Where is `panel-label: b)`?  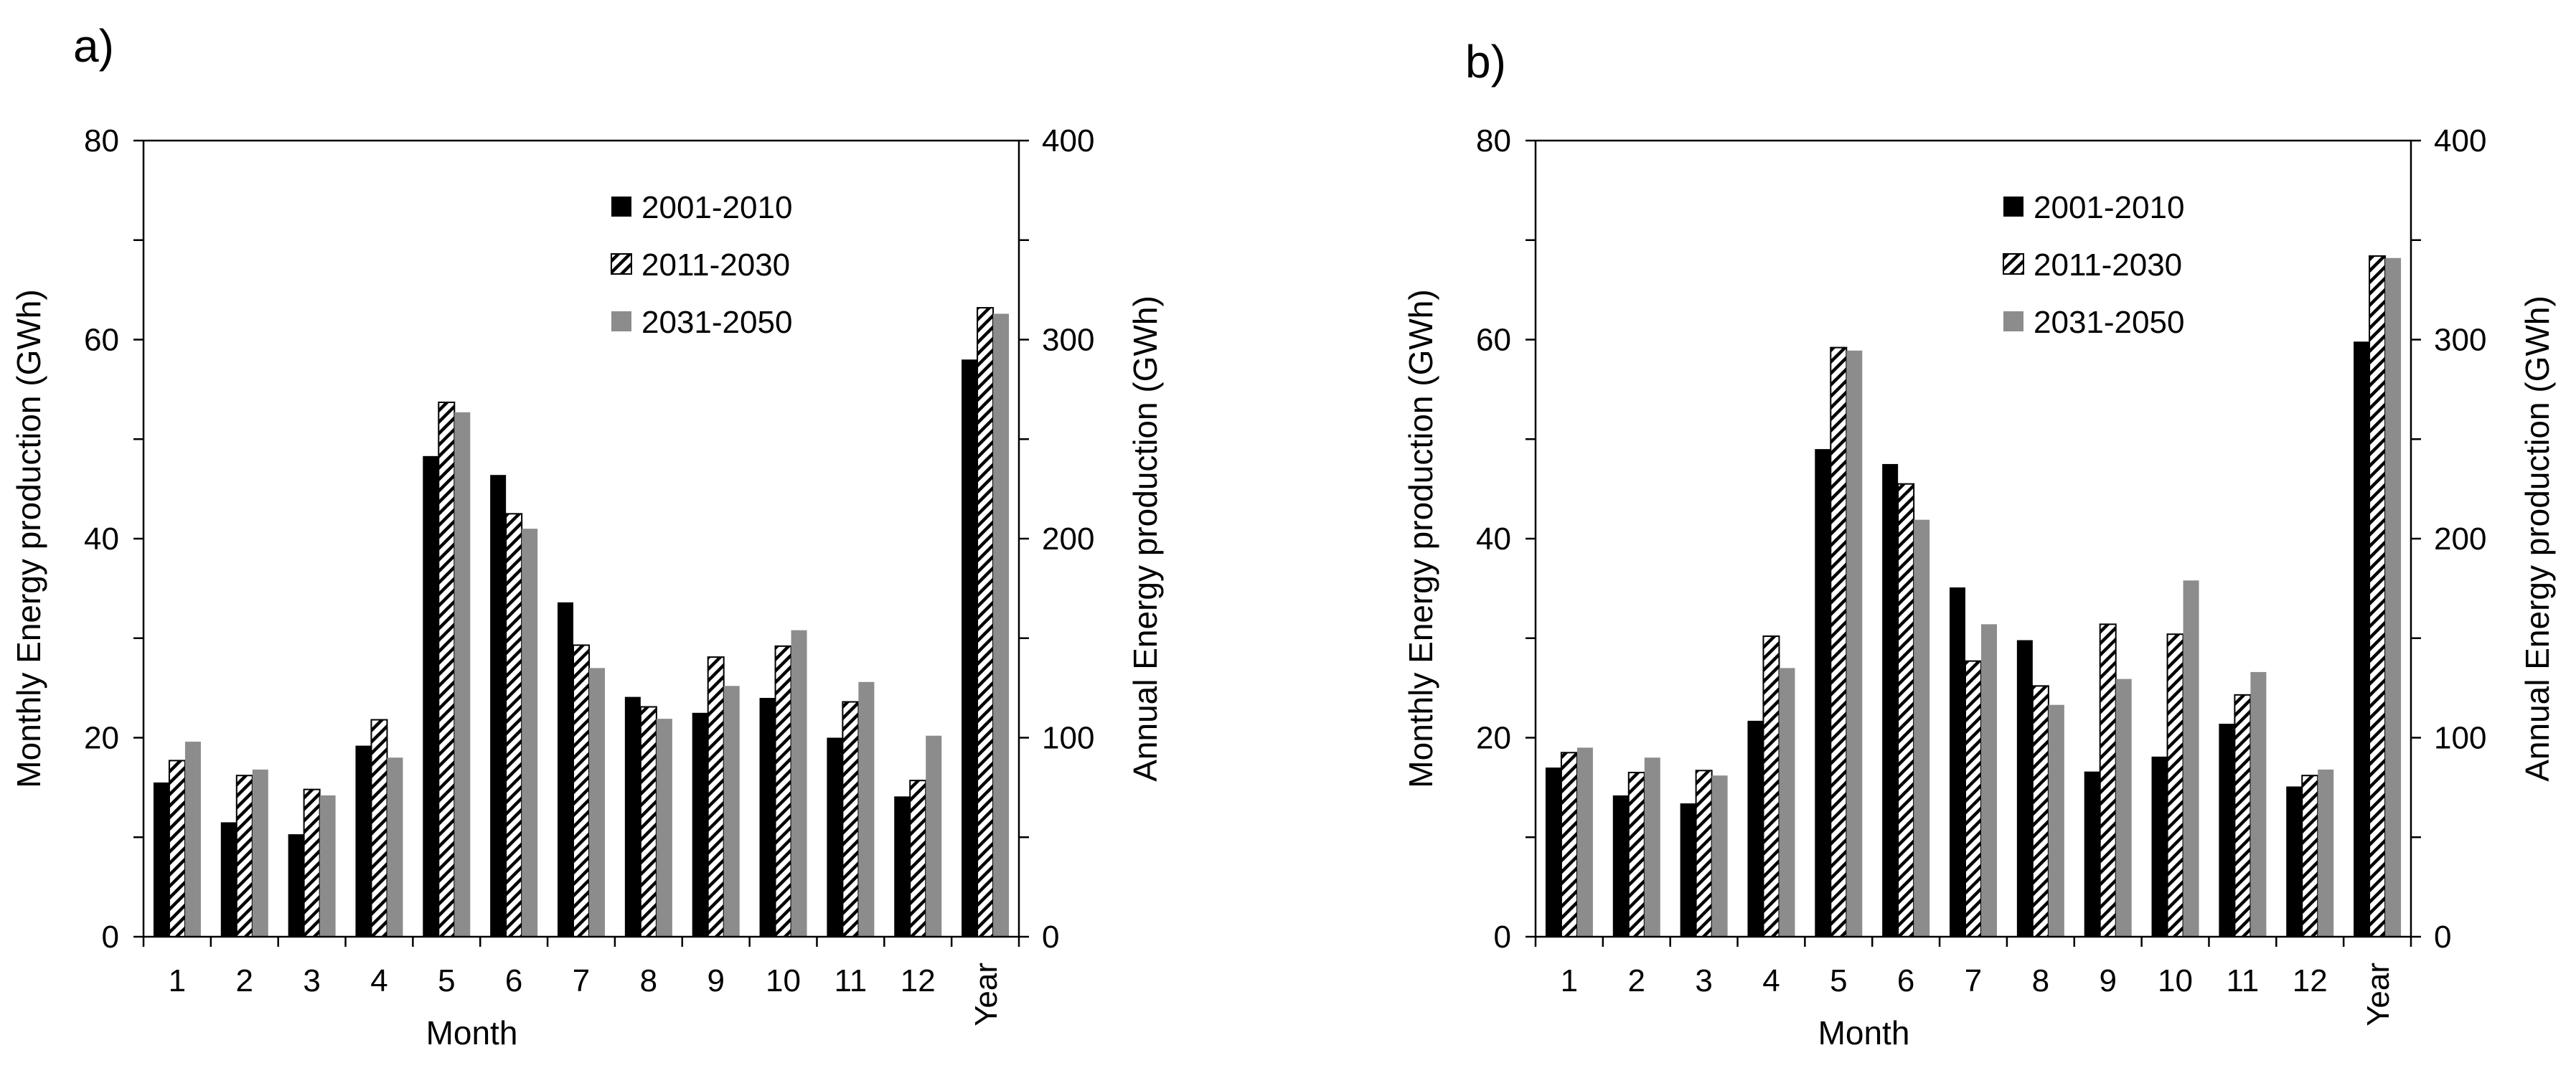
panel-label: b) is located at coordinates (1485, 62).